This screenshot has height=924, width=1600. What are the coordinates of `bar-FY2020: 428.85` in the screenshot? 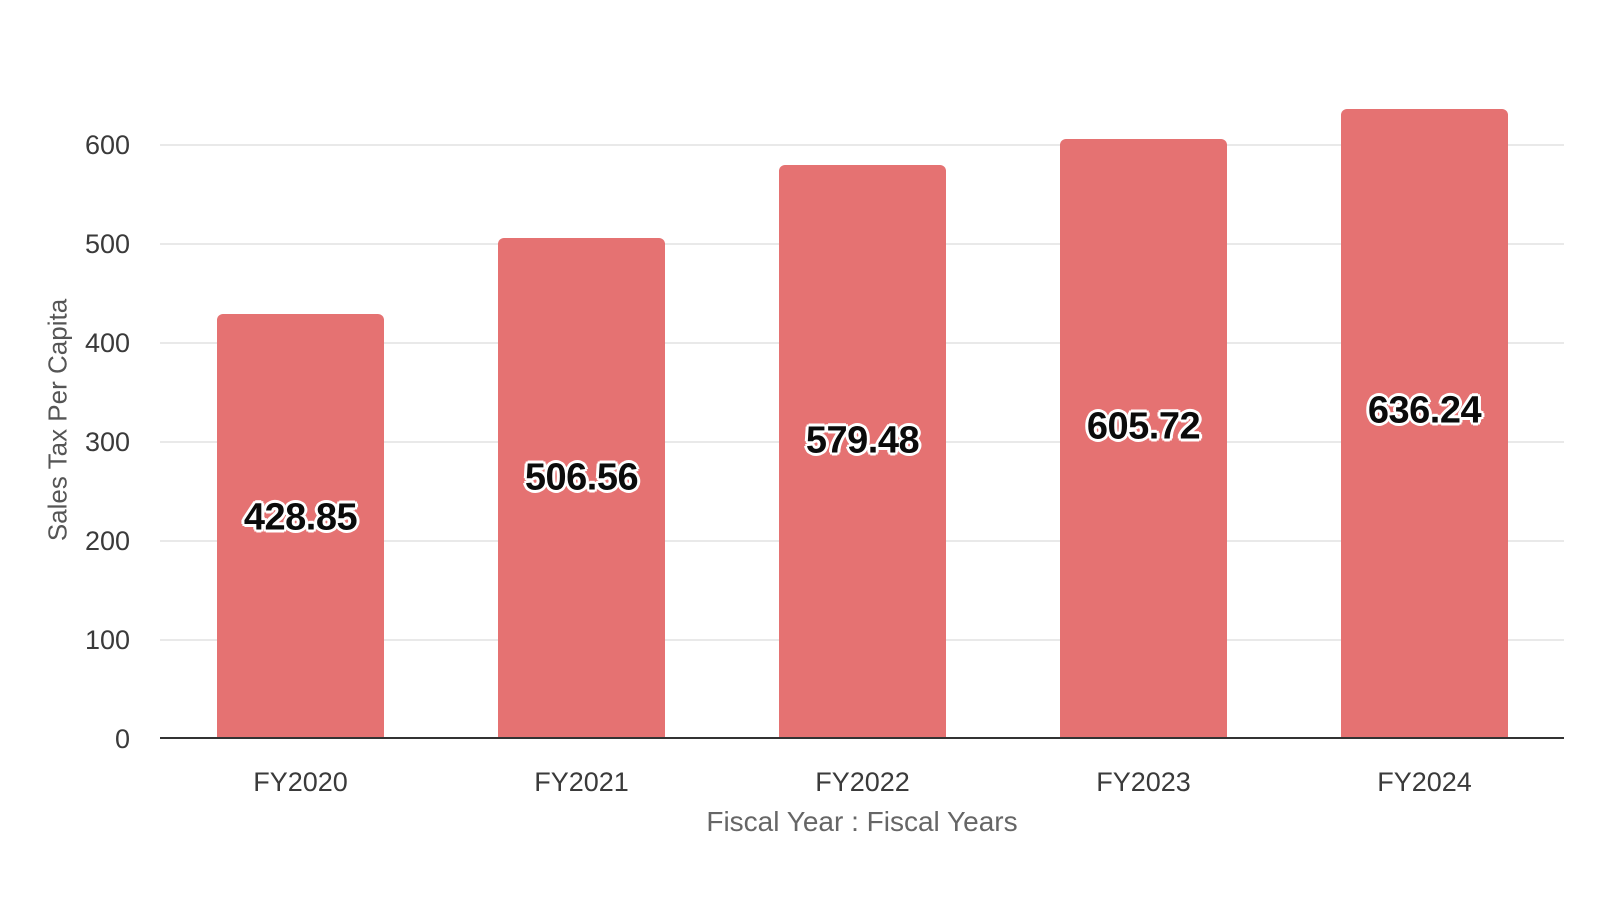 It's located at (300, 526).